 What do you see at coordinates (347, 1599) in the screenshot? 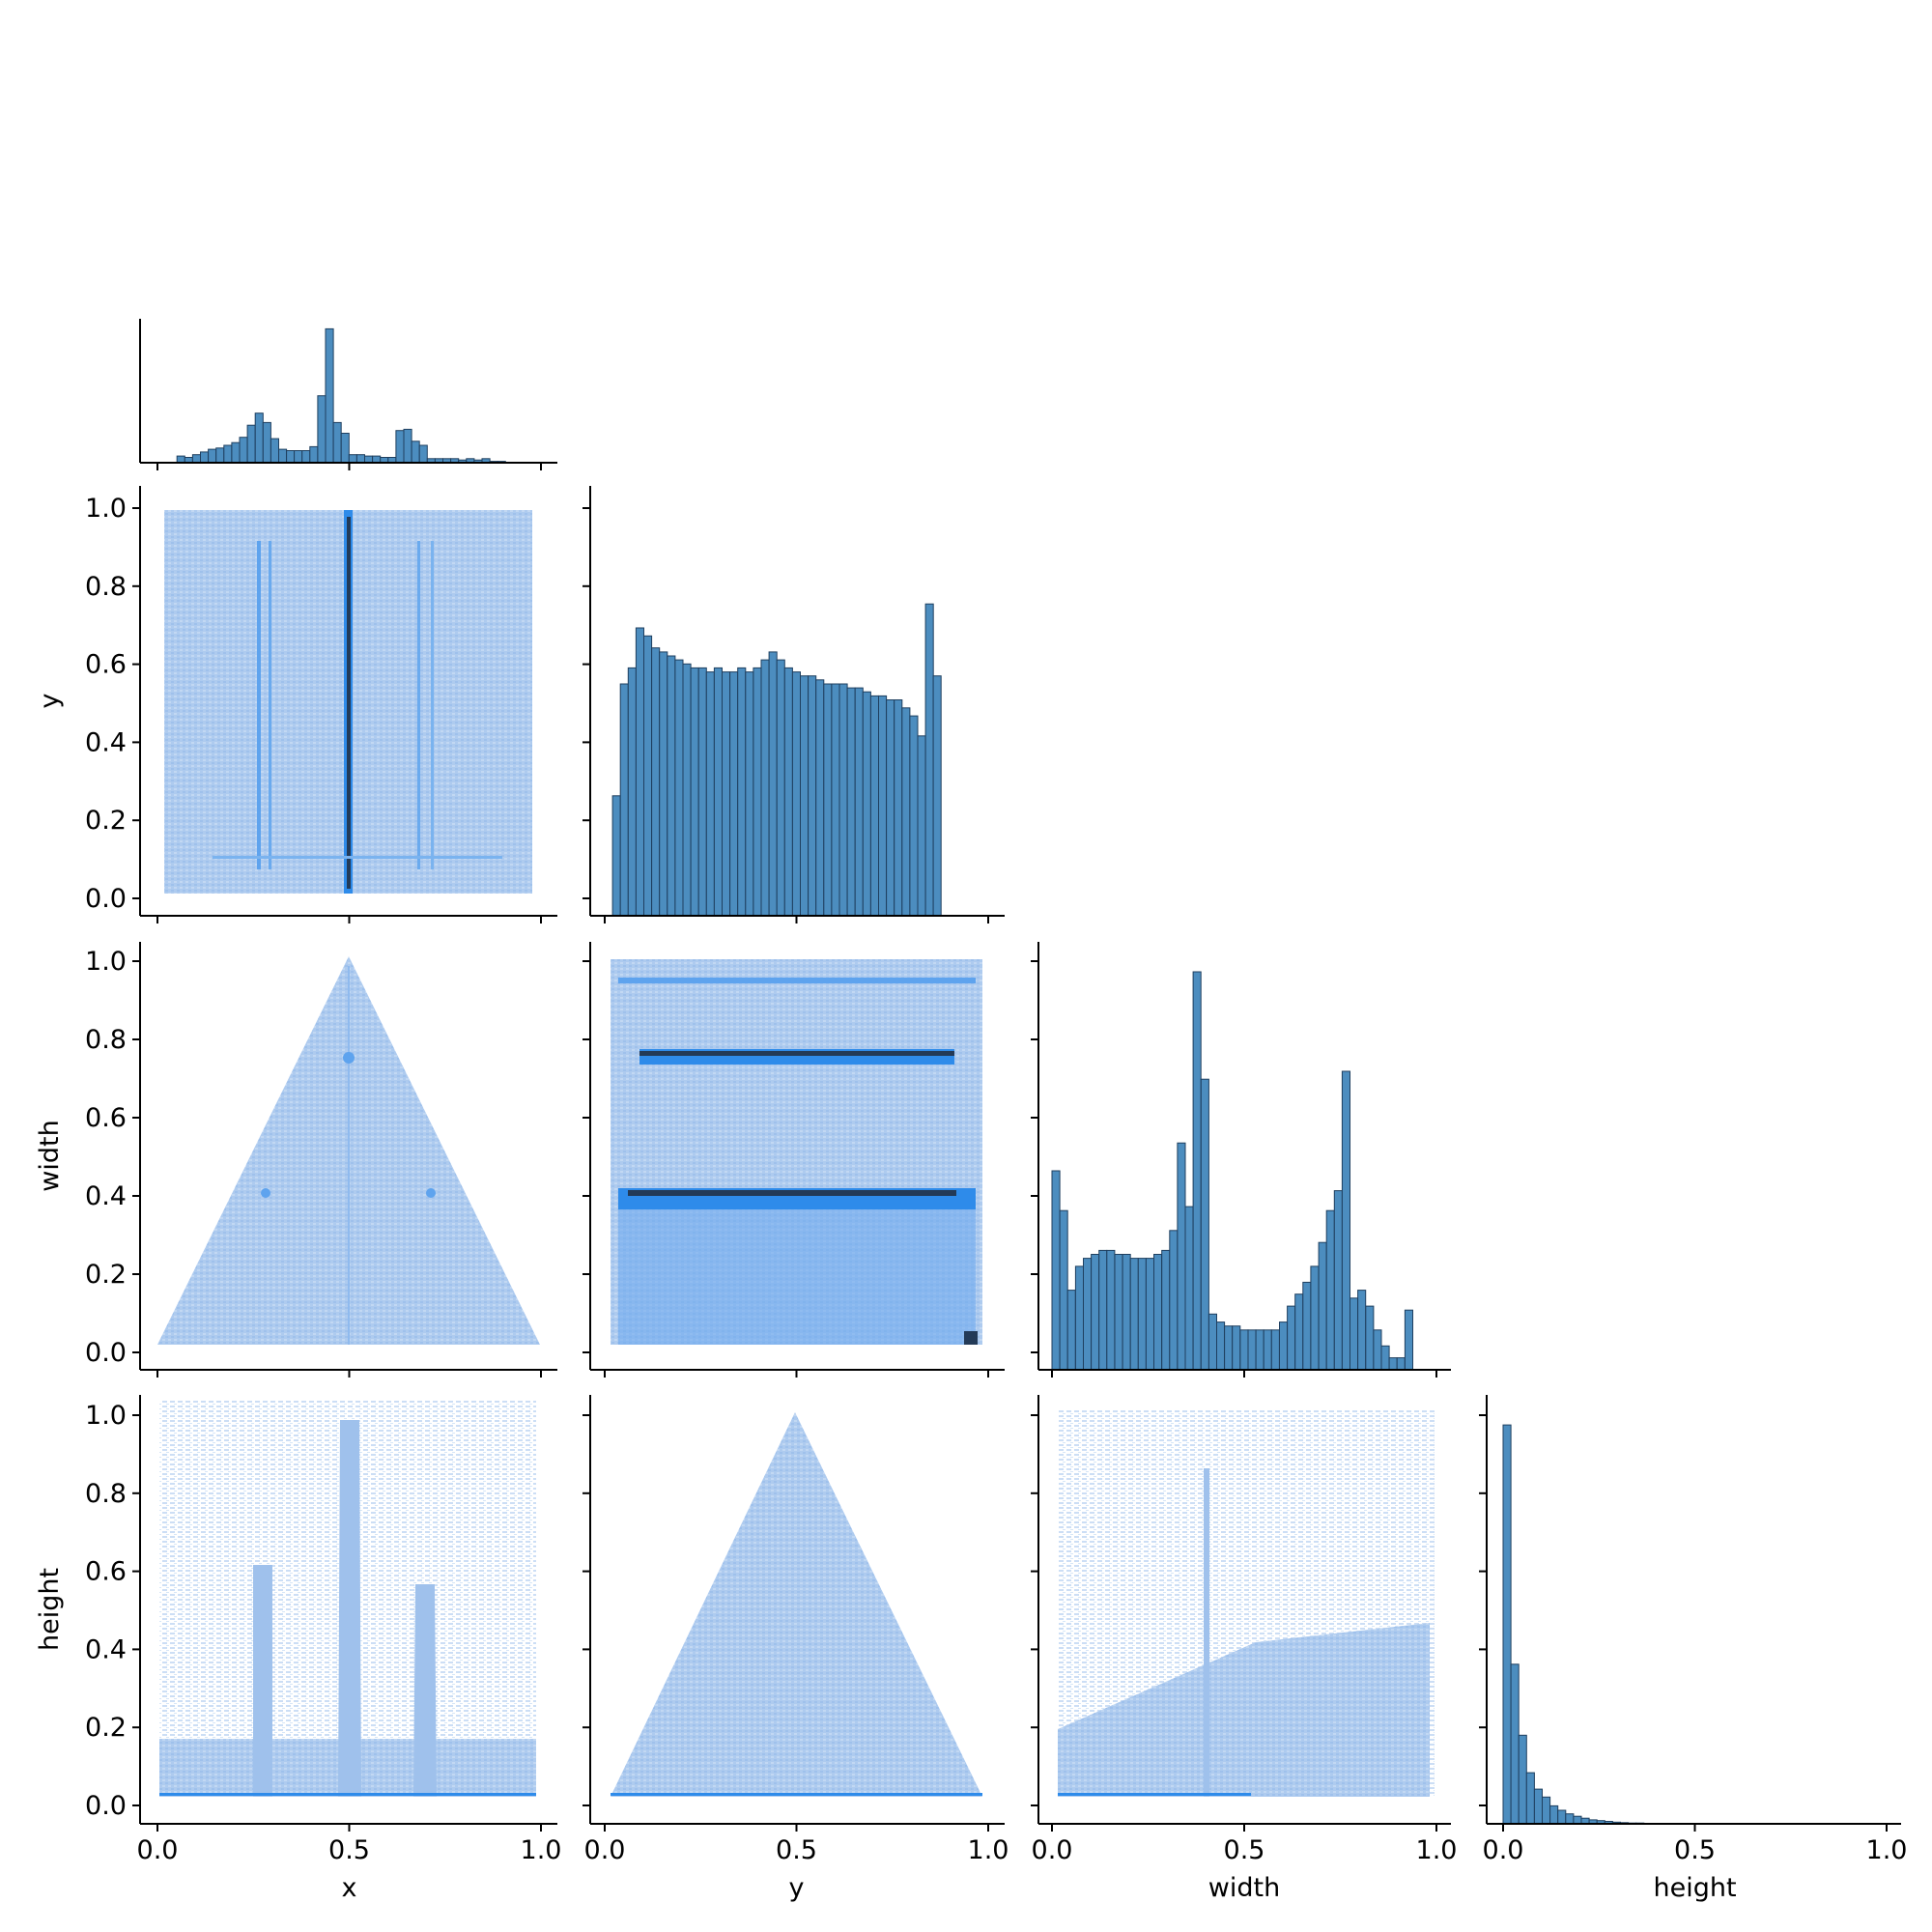
I see `panel-height-vs-x` at bounding box center [347, 1599].